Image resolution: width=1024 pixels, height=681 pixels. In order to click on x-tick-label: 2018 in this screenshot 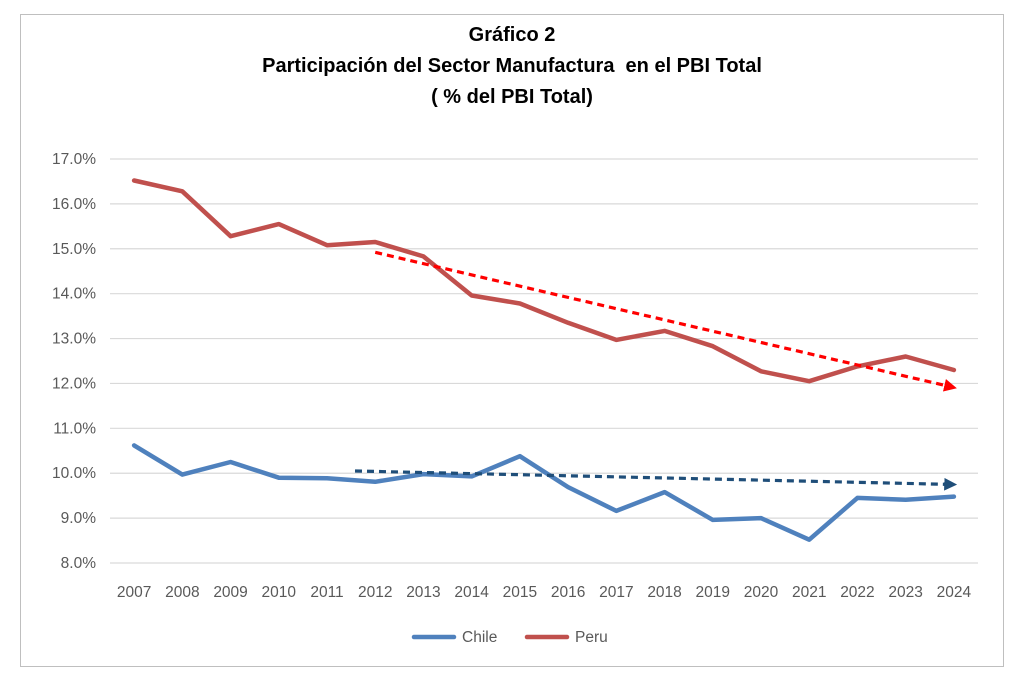, I will do `click(664, 592)`.